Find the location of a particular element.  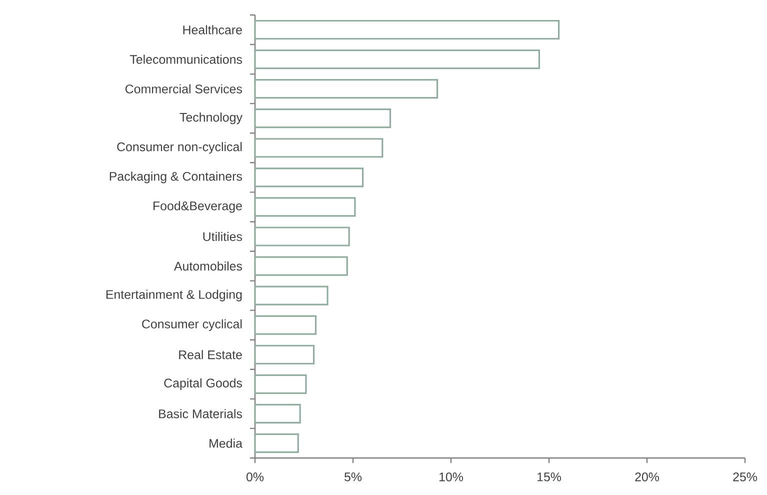

y-tick-label: Entertainment & Lodging is located at coordinates (174, 296).